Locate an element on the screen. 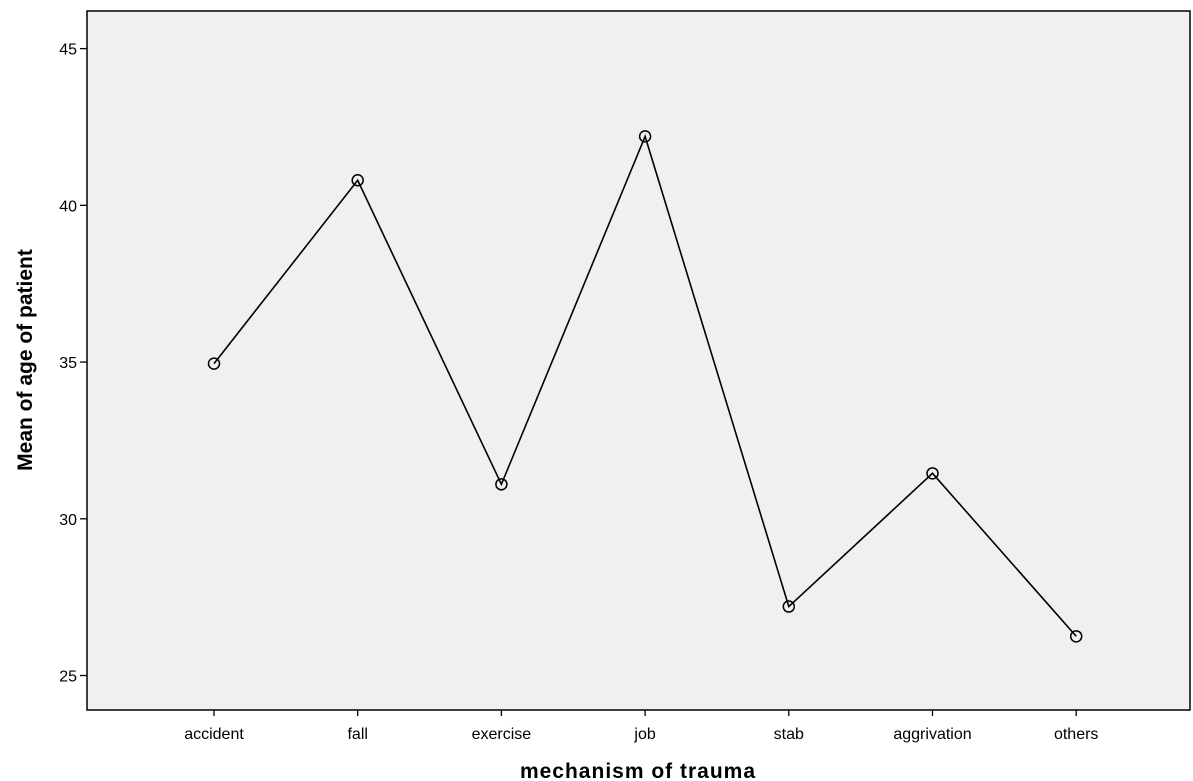 The height and width of the screenshot is (781, 1193). y-axis: 25 30 35 40 45 is located at coordinates (73, 364).